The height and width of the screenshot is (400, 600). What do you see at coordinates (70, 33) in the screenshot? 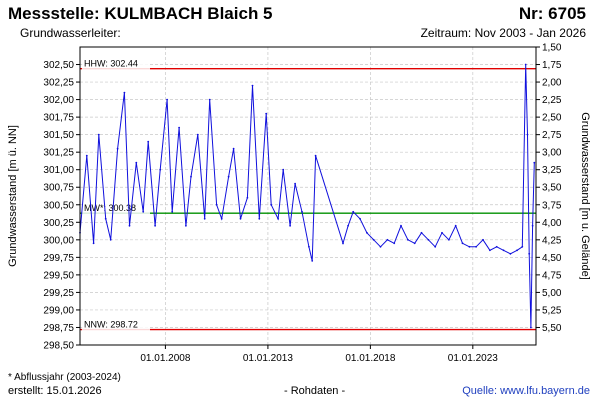
I see `aquifer-label: Grundwasserleiter:` at bounding box center [70, 33].